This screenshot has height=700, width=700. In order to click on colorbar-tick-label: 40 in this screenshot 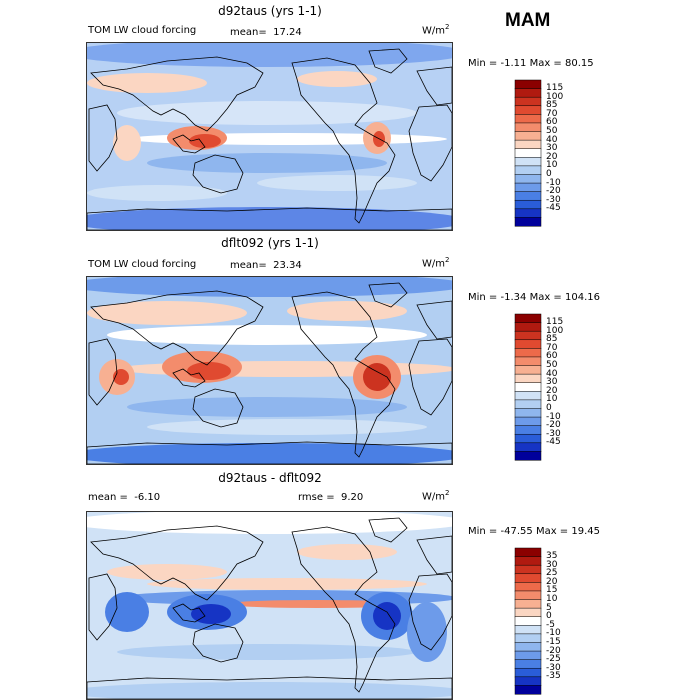, I will do `click(552, 139)`.